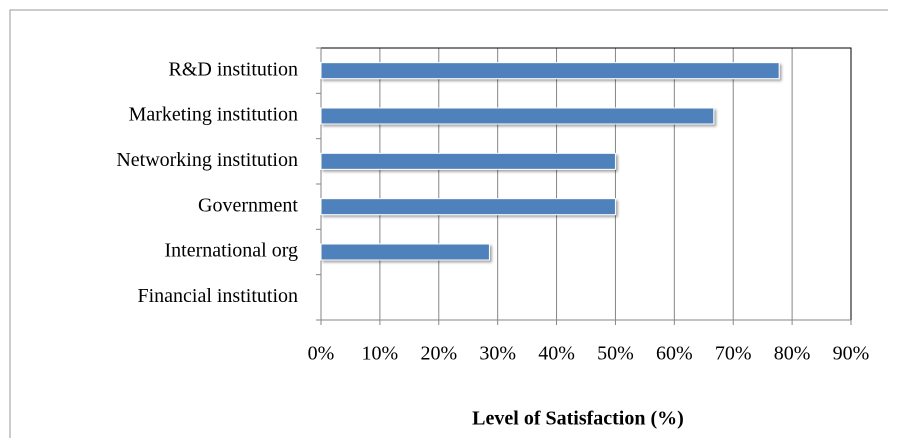  What do you see at coordinates (213, 115) in the screenshot?
I see `y-tick-label: Marketing institution` at bounding box center [213, 115].